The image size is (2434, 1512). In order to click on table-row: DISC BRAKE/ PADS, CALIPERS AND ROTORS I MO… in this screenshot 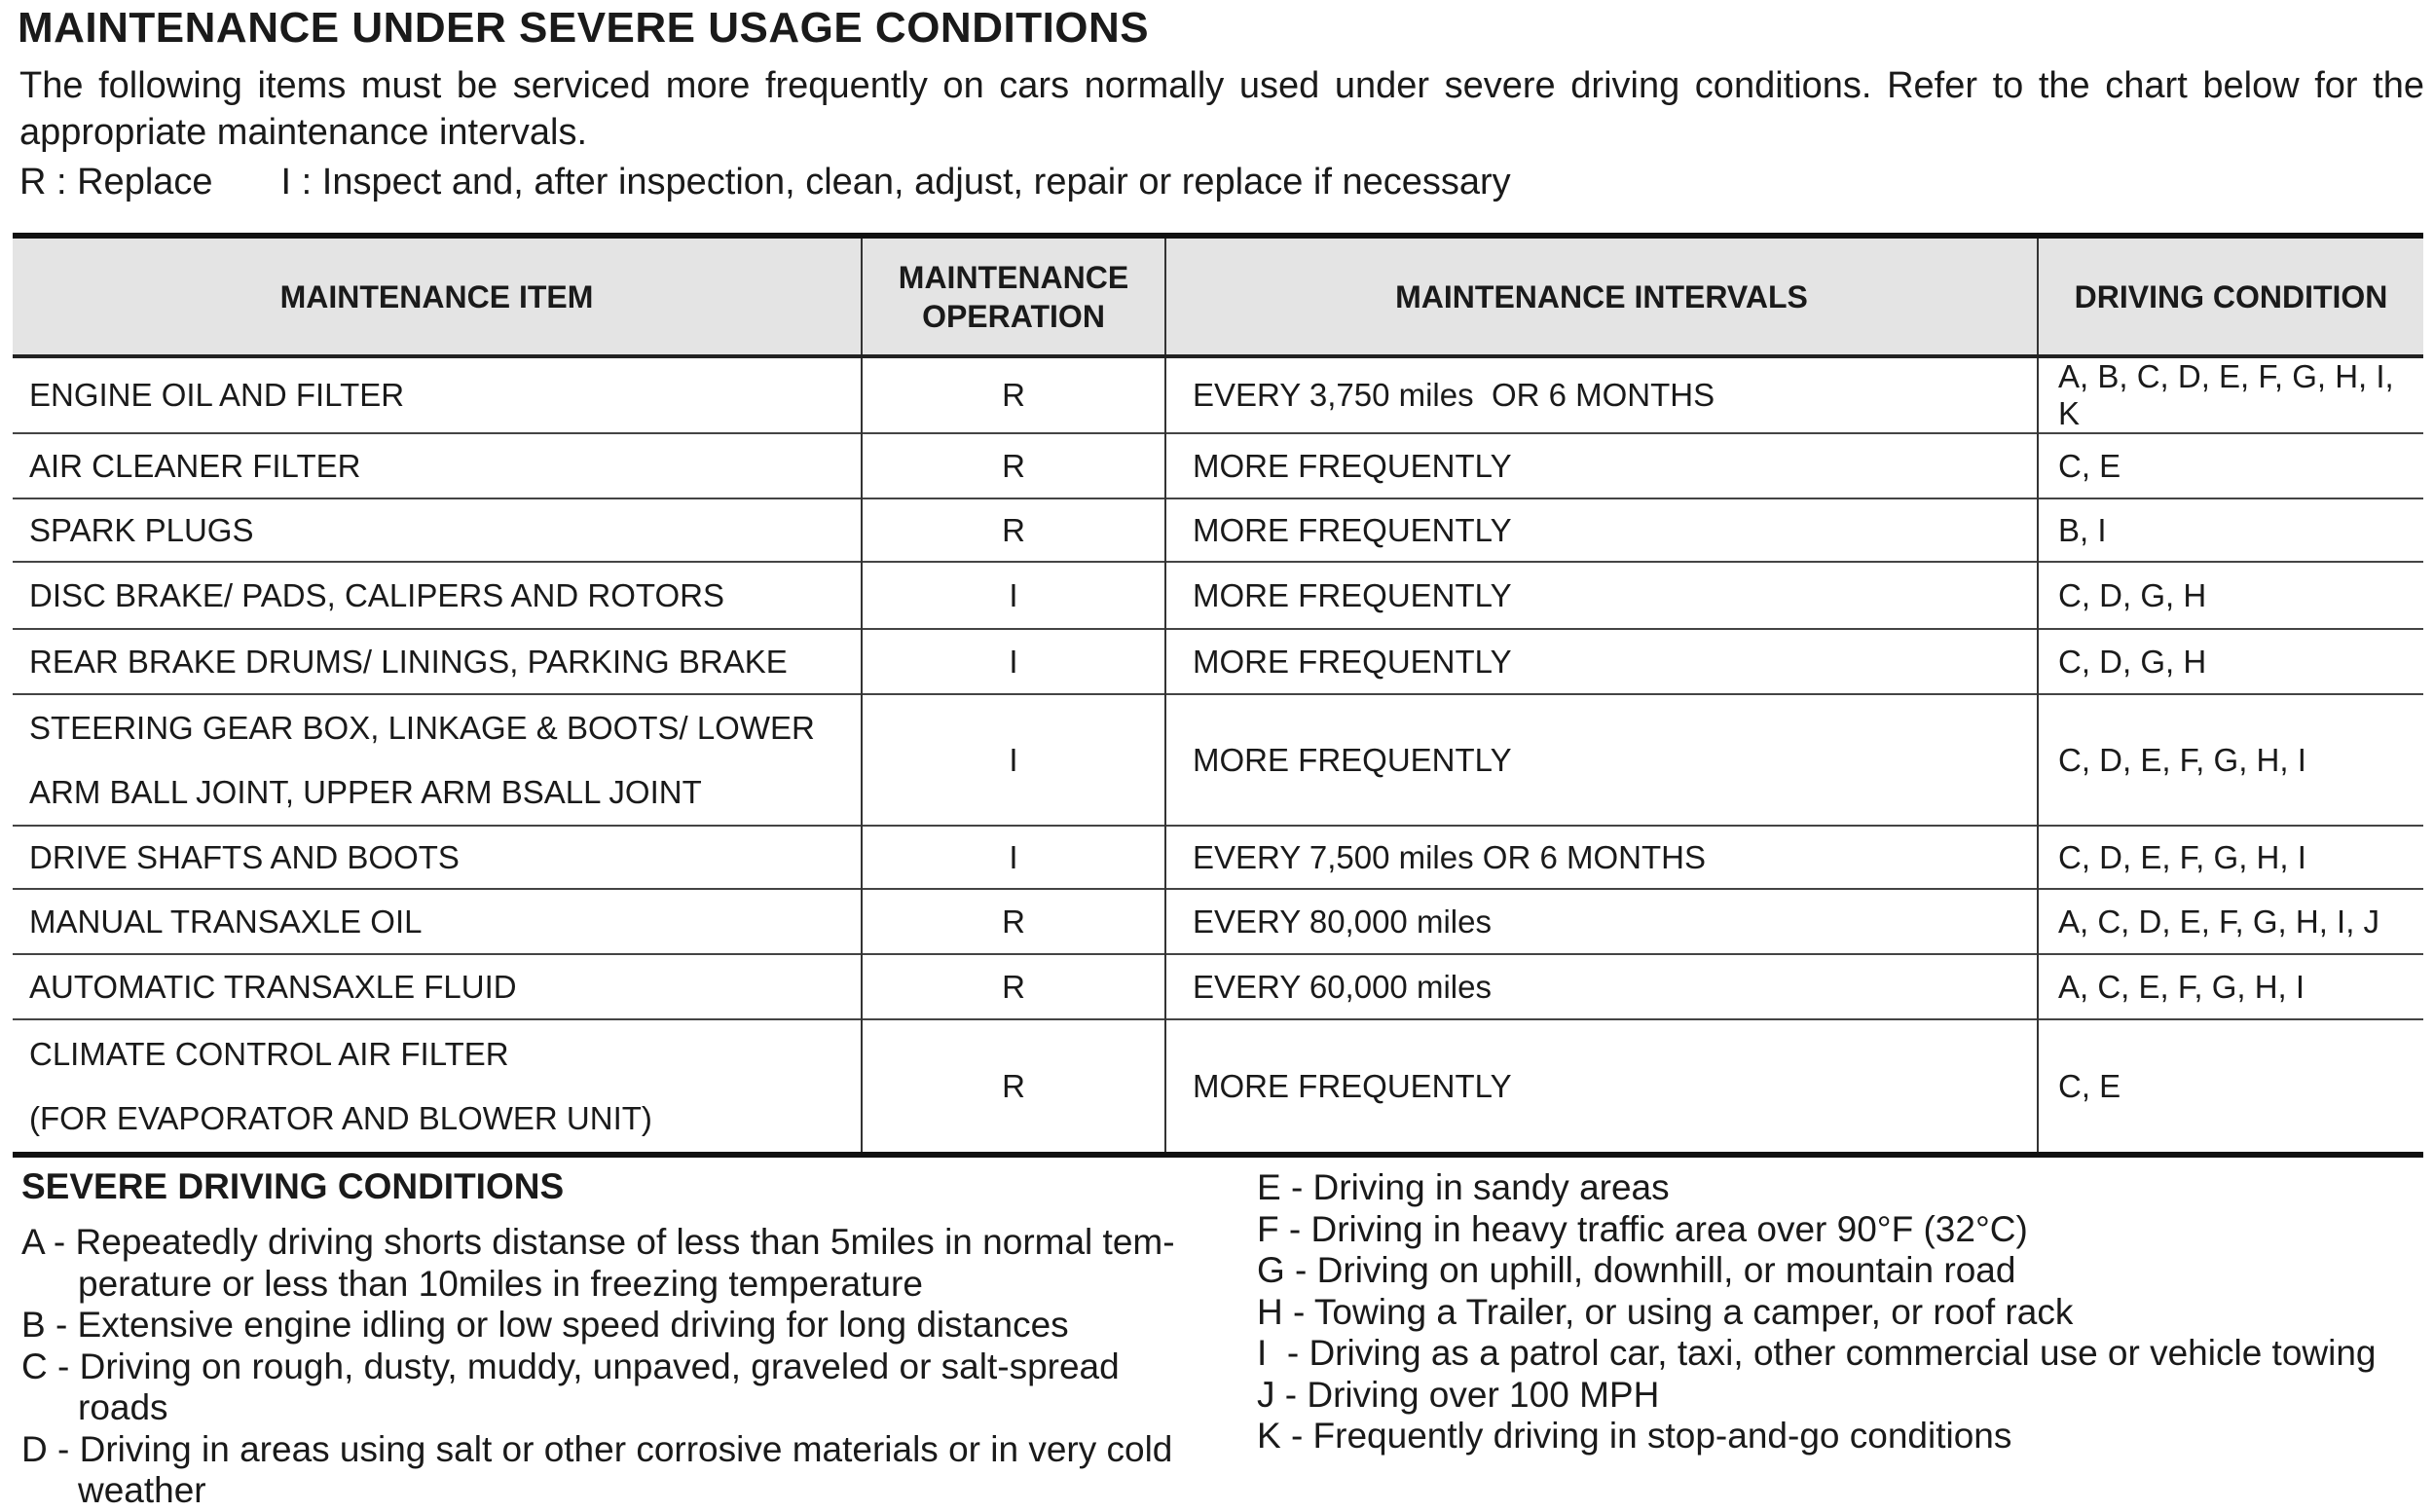, I will do `click(1218, 595)`.